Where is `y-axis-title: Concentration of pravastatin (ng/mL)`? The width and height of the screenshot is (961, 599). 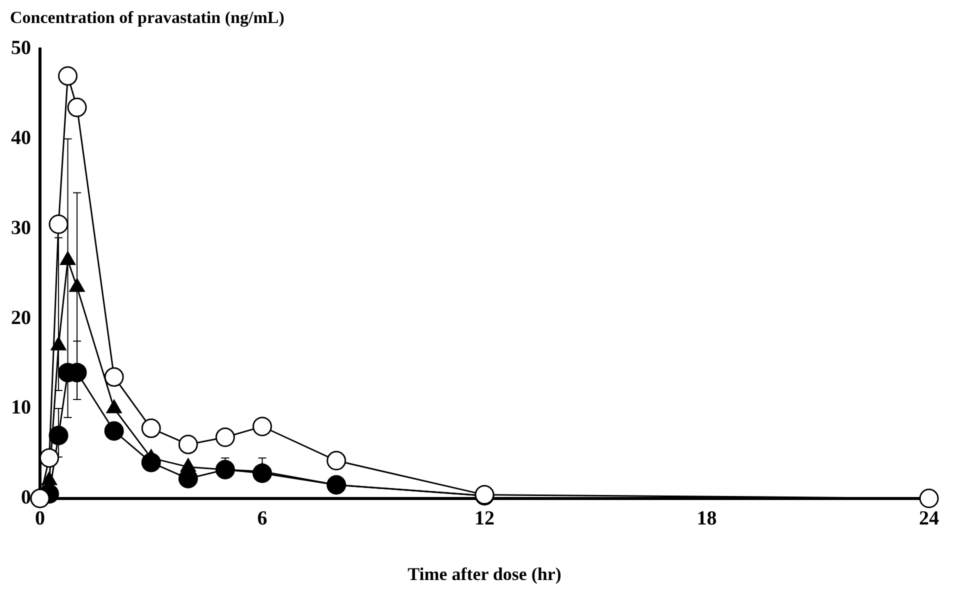 y-axis-title: Concentration of pravastatin (ng/mL) is located at coordinates (148, 18).